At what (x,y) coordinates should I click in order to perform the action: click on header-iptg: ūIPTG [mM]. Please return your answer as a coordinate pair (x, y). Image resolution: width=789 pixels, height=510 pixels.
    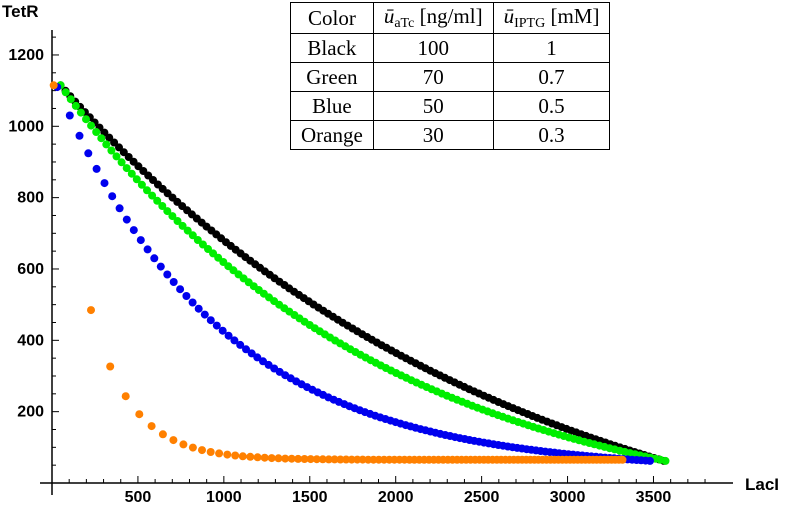
    Looking at the image, I should click on (551, 18).